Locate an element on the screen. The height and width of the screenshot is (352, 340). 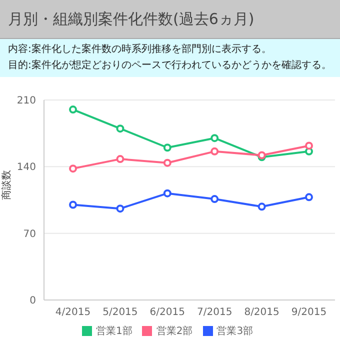
legend-label: 営業1部 is located at coordinates (114, 331).